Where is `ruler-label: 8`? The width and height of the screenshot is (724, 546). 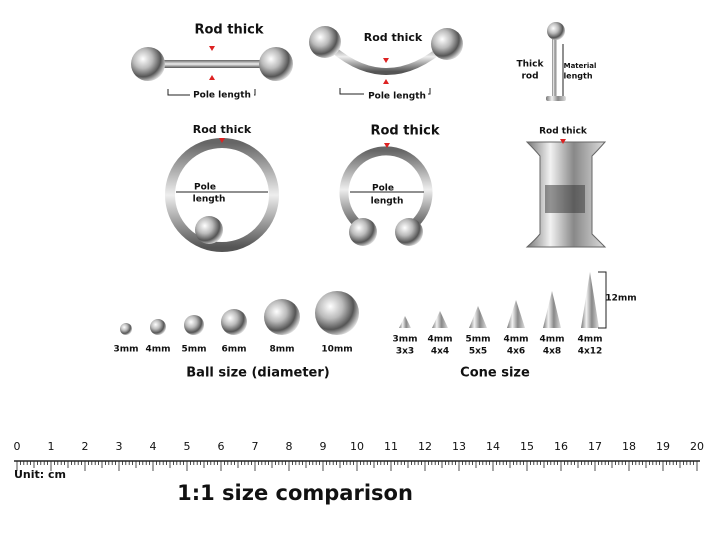
ruler-label: 8 is located at coordinates (289, 446).